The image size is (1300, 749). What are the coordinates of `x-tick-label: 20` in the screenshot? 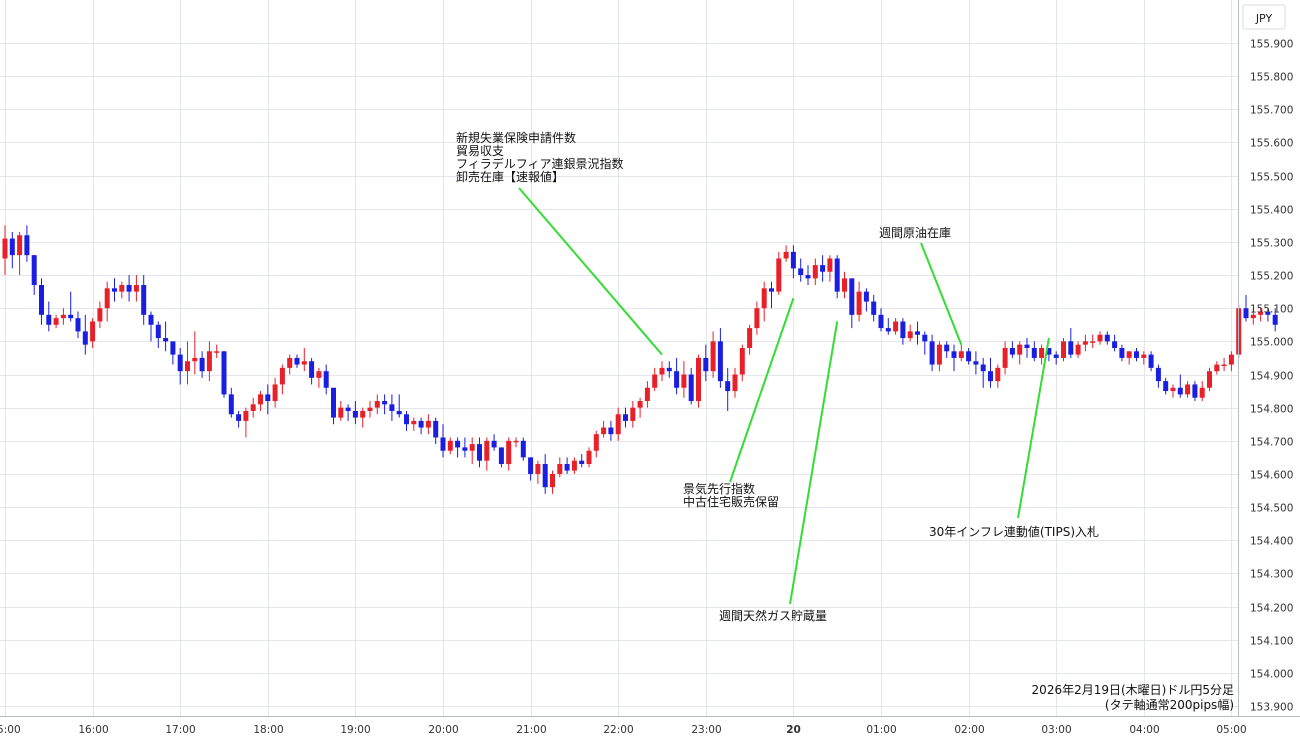 It's located at (793, 730).